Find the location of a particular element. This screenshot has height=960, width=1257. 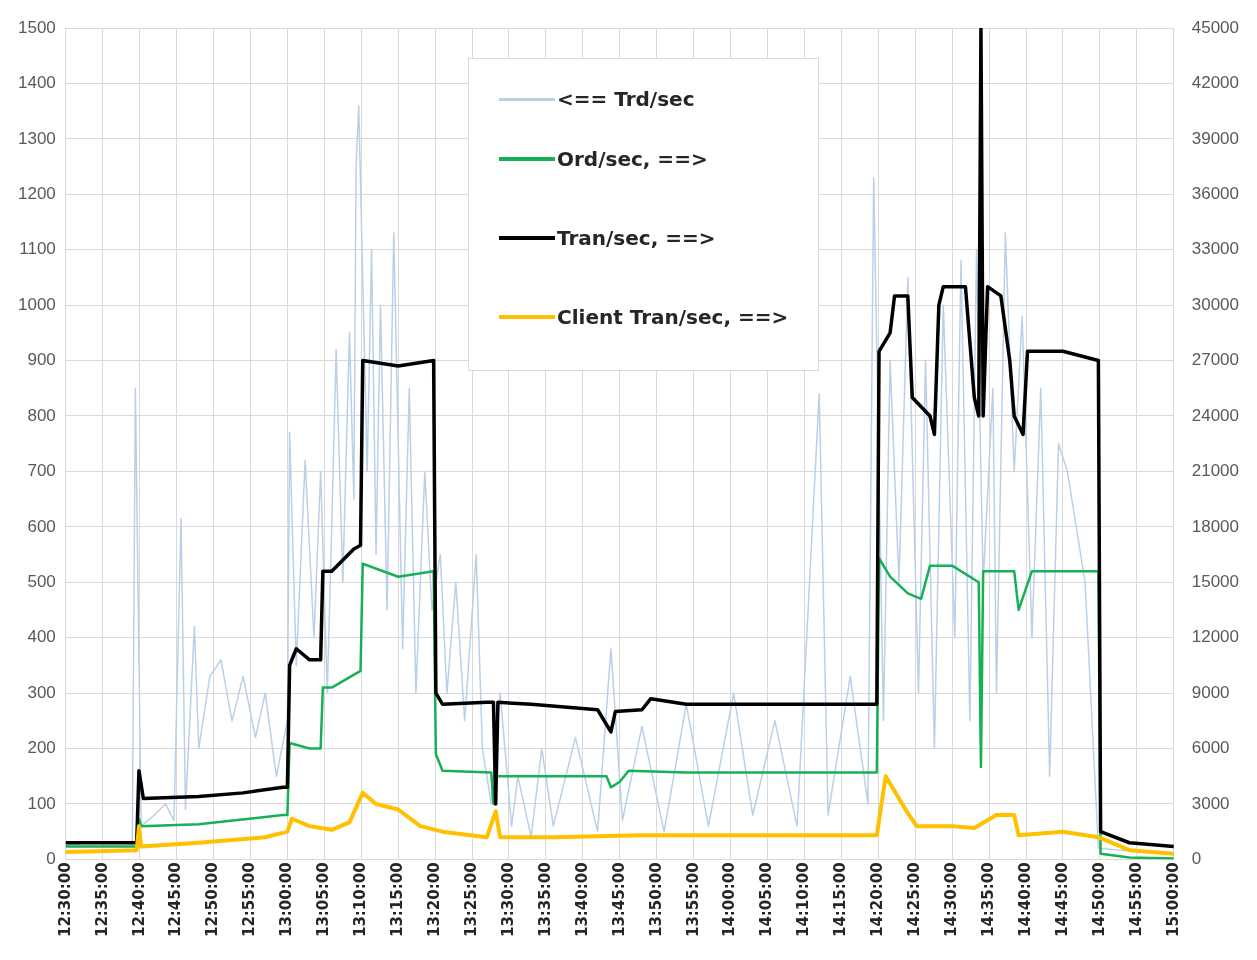

x-tick-label: 14:20:00 is located at coordinates (877, 900).